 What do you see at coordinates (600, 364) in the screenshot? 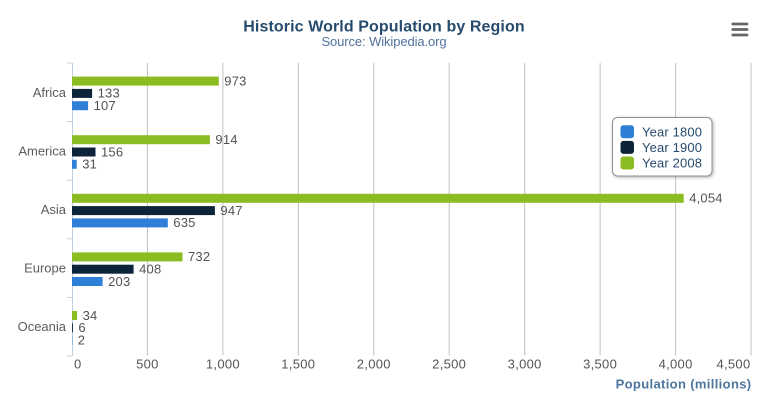
I see `svg-text: 3,500` at bounding box center [600, 364].